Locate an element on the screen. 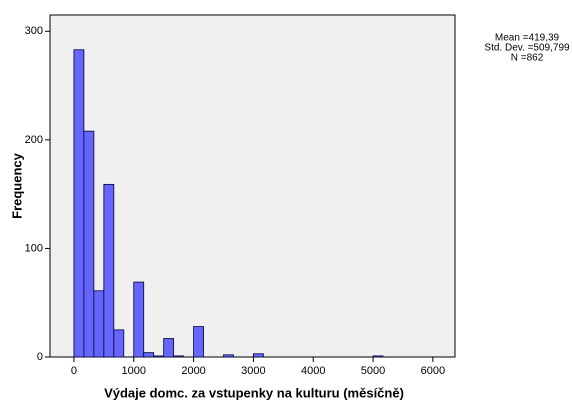 The image size is (572, 402). stat-text: N =862 is located at coordinates (527, 58).